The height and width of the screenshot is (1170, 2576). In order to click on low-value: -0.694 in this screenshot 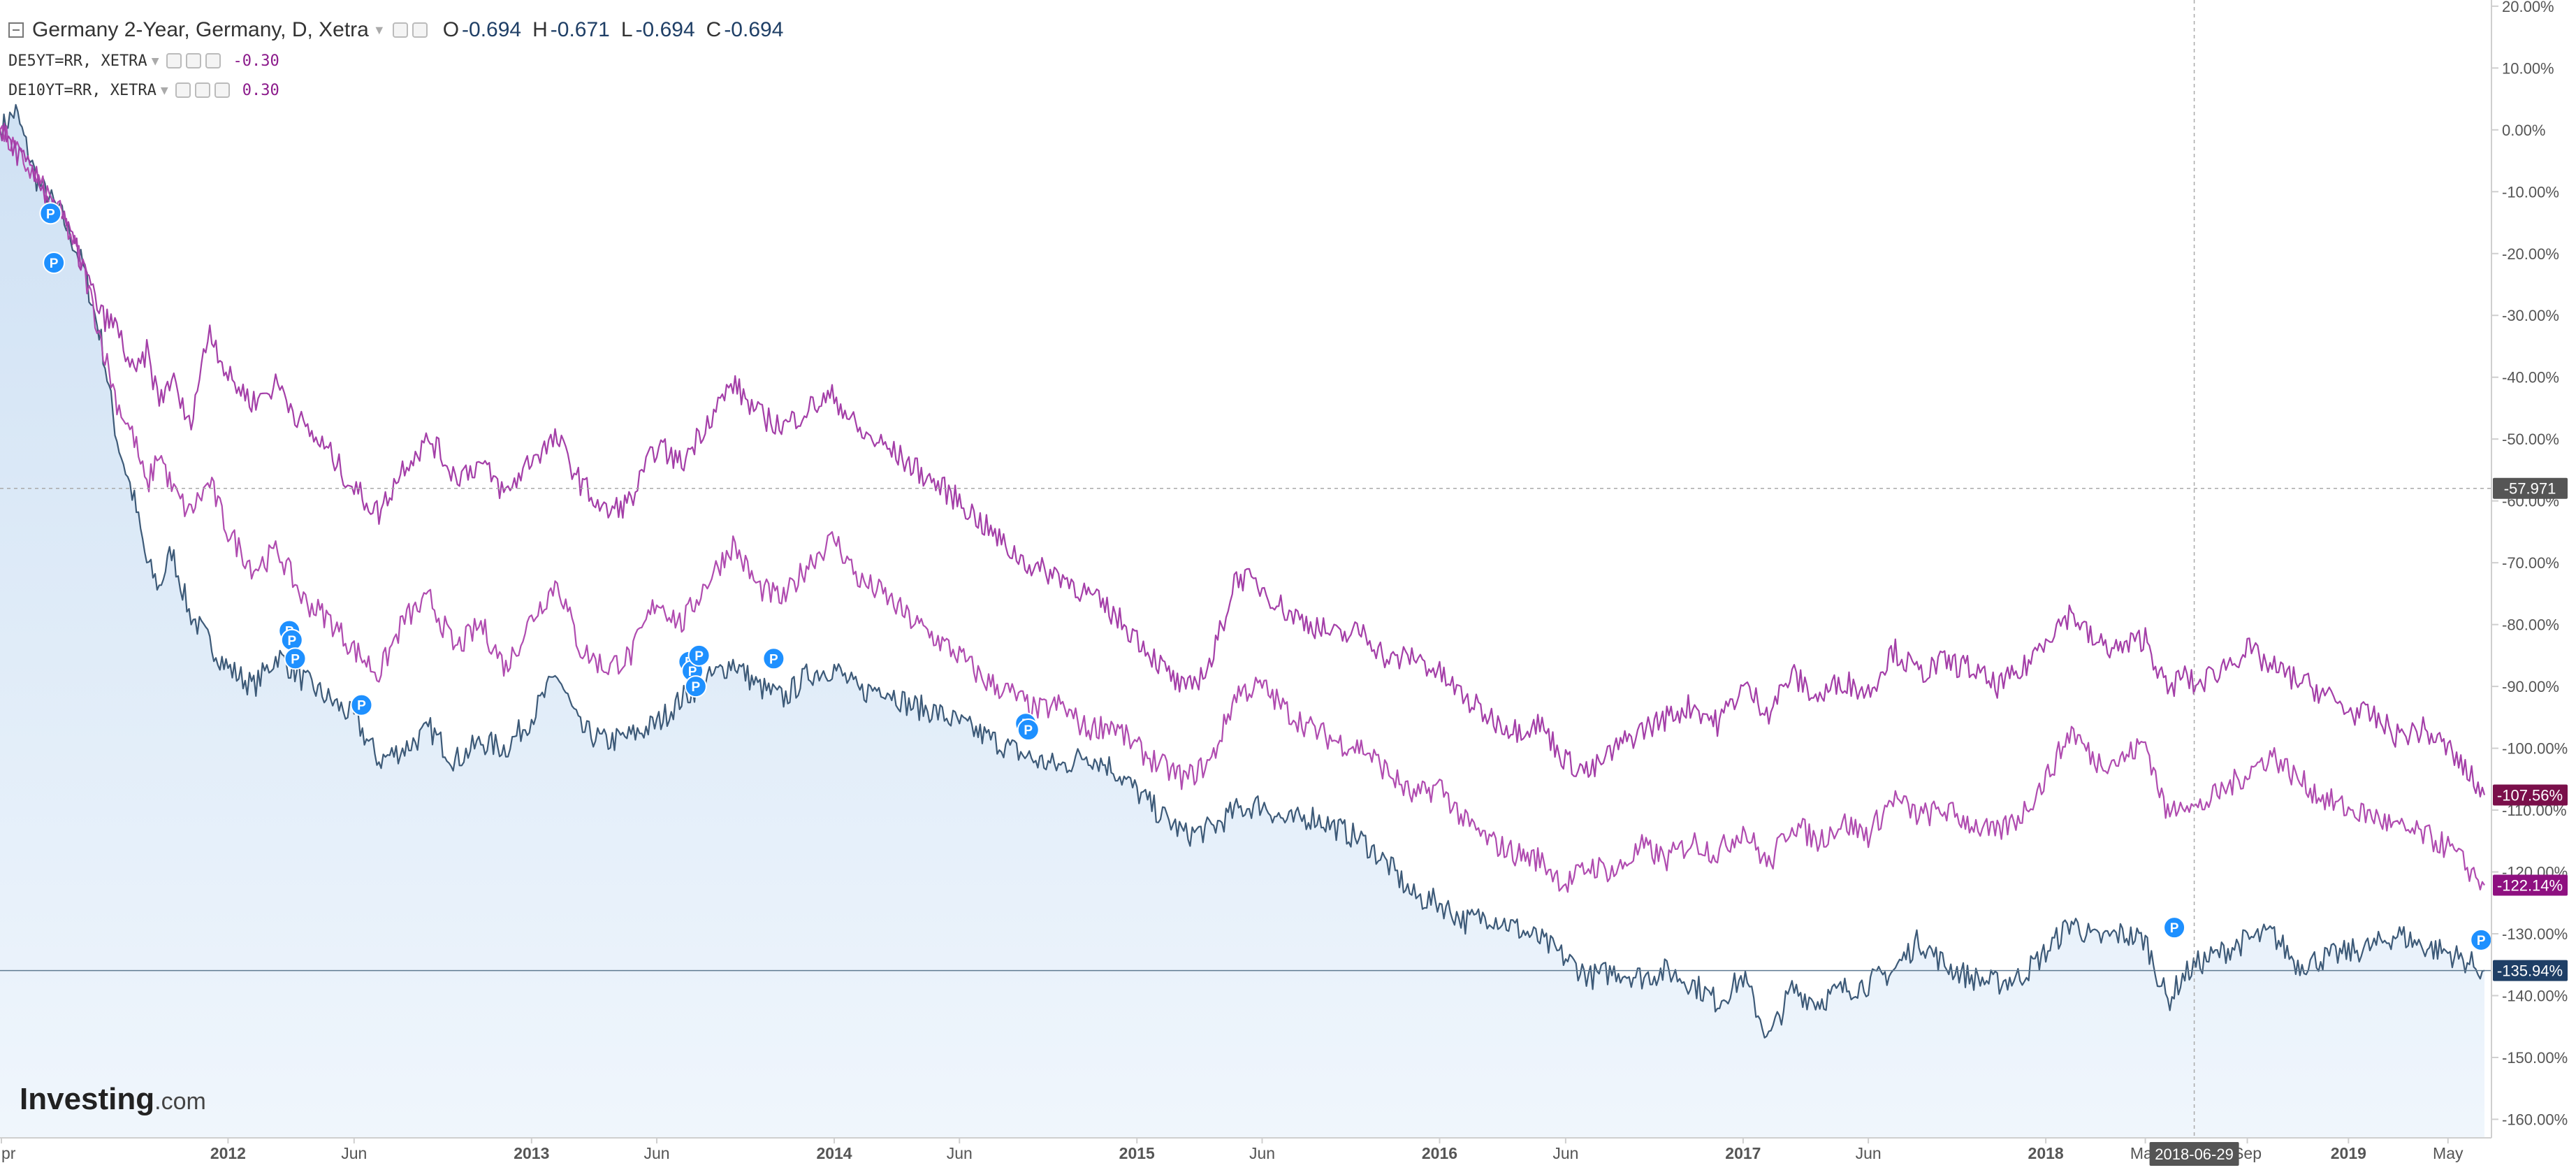, I will do `click(665, 29)`.